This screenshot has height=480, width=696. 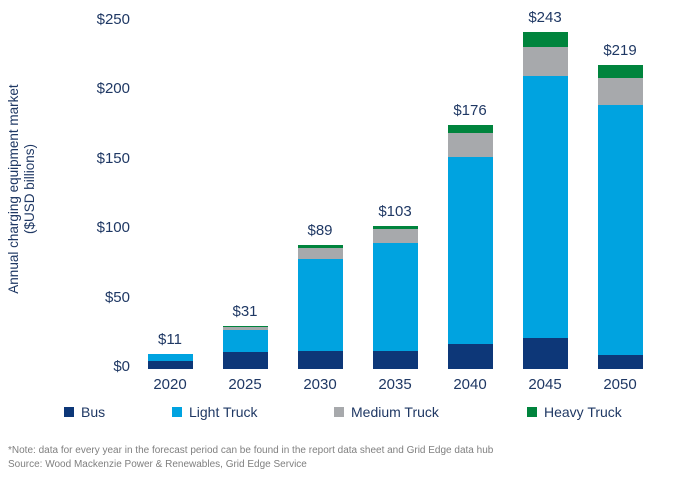 I want to click on bar-segment-medium-truck-2050, so click(x=620, y=91).